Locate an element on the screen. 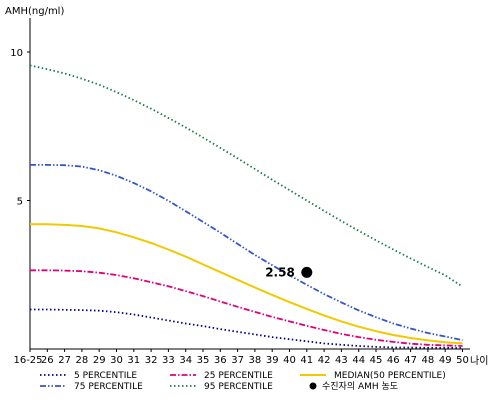  y-axis-label: AMH(ng/ml) is located at coordinates (34, 11).